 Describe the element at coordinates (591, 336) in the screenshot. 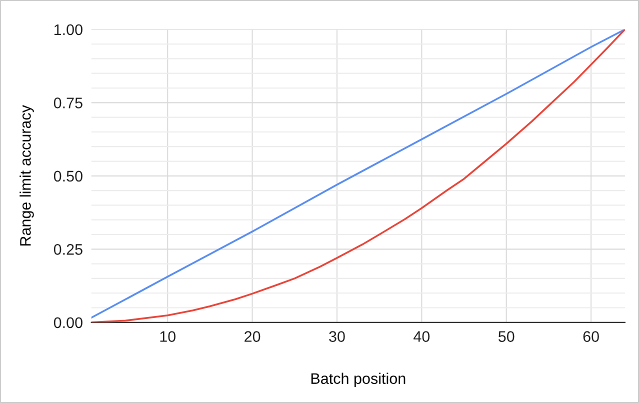

I see `x-tick-label: 60` at that location.